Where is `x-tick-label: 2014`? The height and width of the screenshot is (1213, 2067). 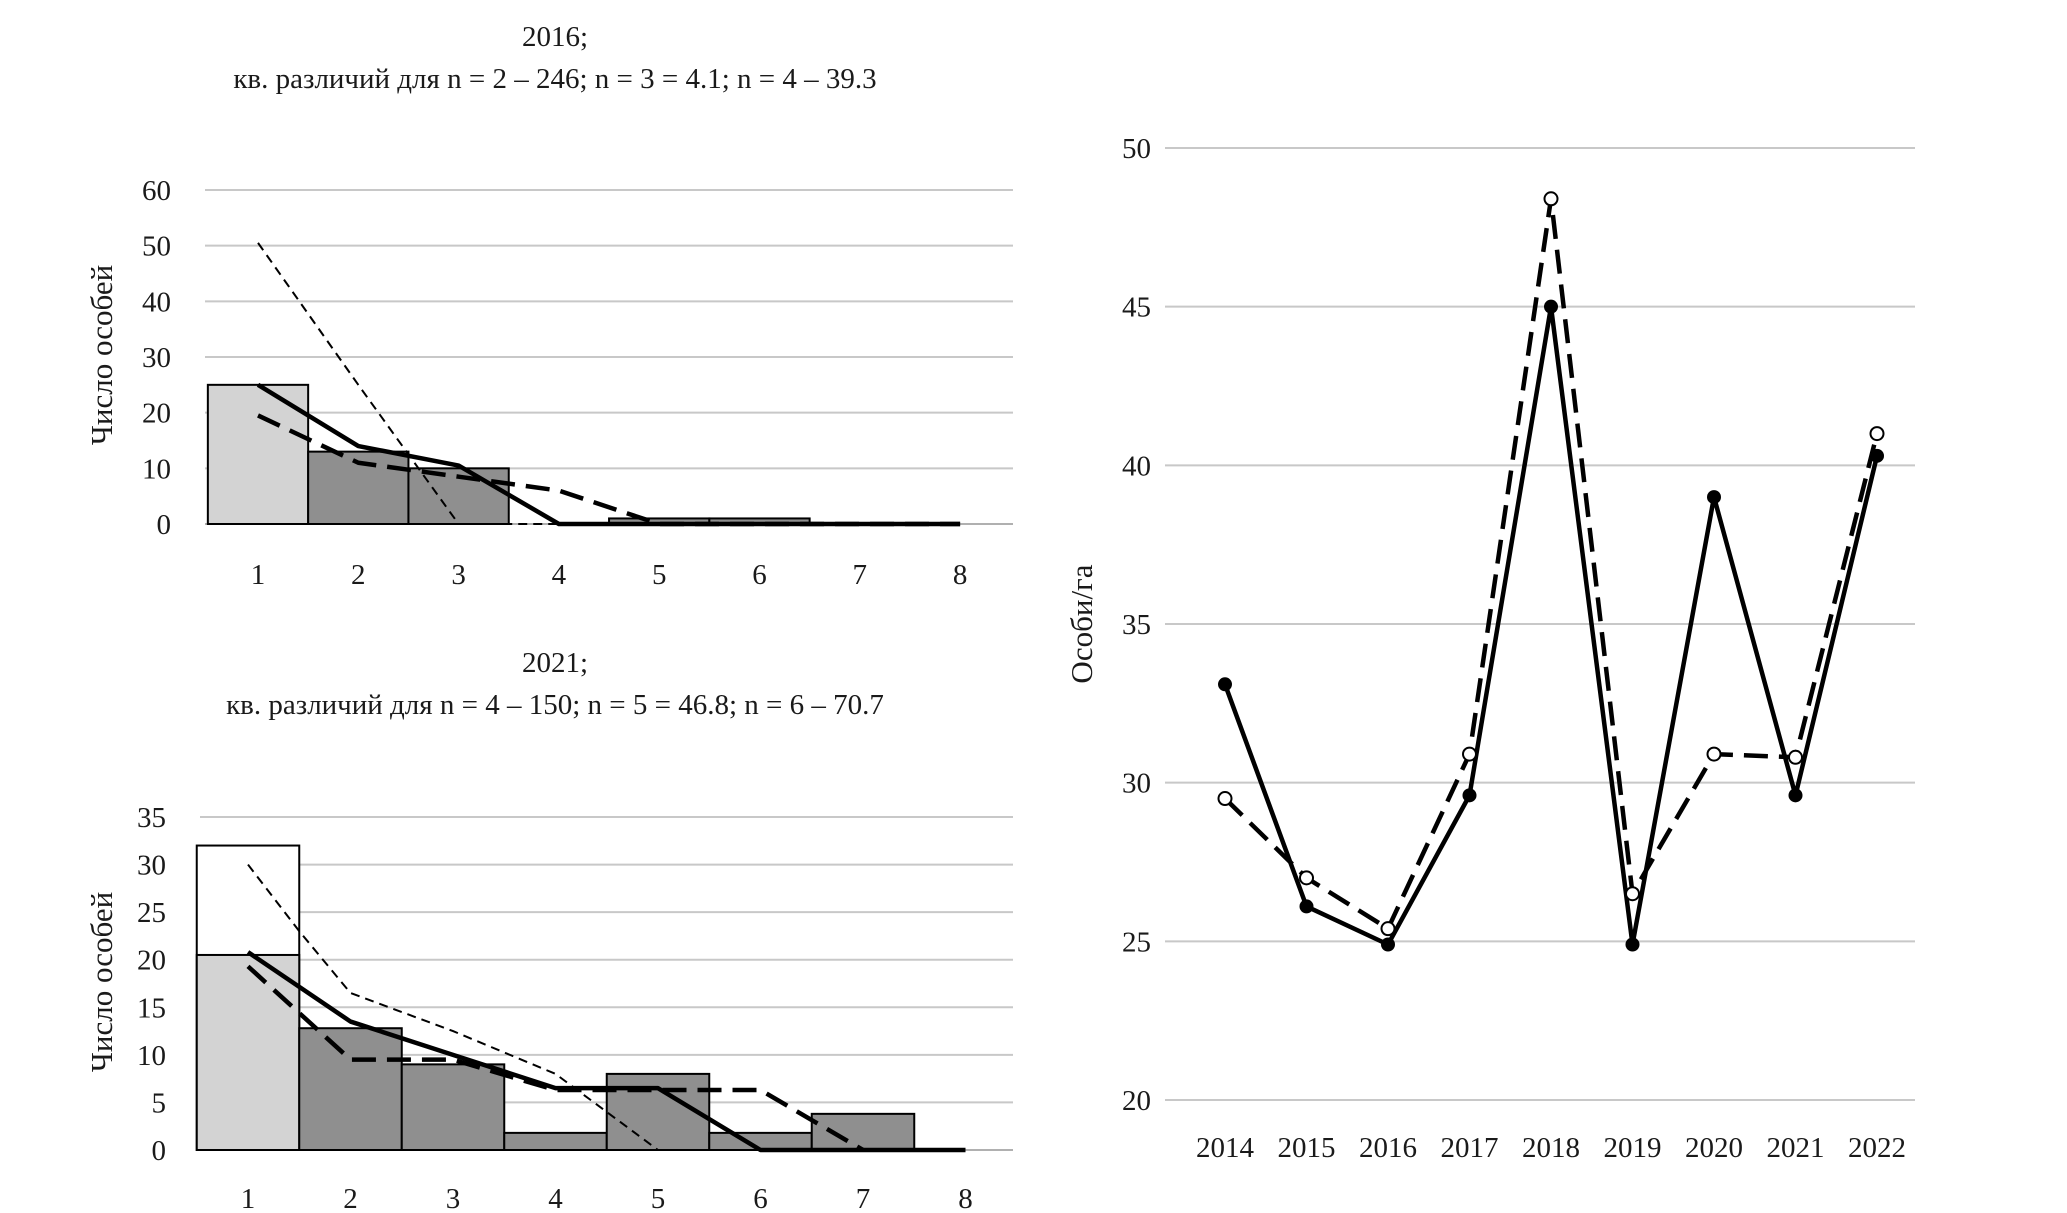 x-tick-label: 2014 is located at coordinates (1225, 1148).